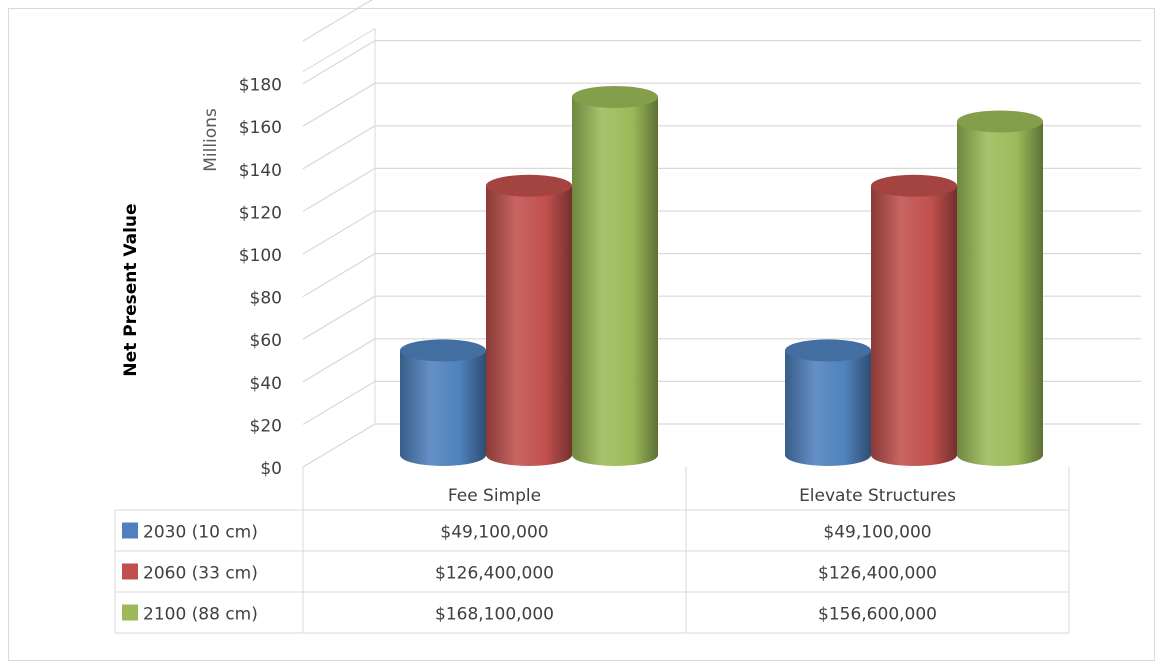 This screenshot has height=667, width=1161. What do you see at coordinates (266, 426) in the screenshot?
I see `y-tick-label: $20` at bounding box center [266, 426].